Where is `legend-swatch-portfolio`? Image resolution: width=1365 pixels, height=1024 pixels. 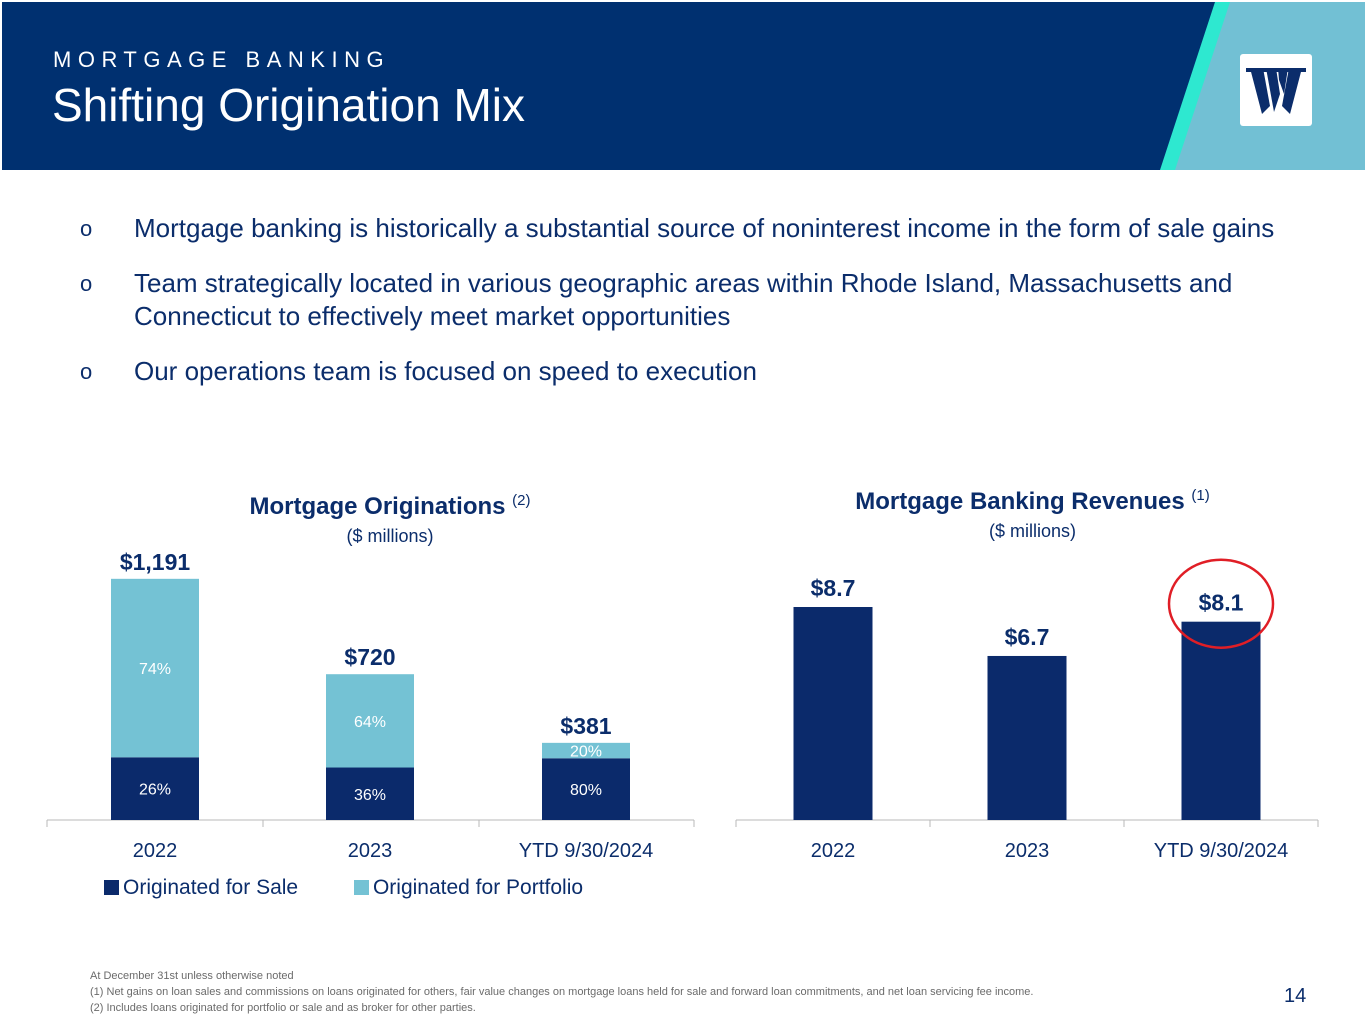
legend-swatch-portfolio is located at coordinates (361, 887).